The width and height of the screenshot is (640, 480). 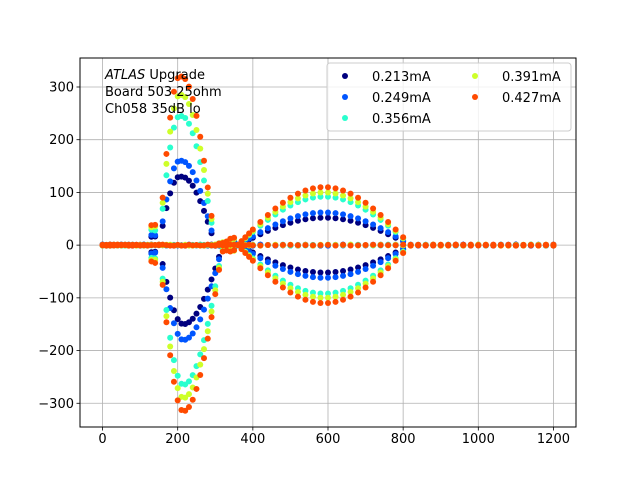 I want to click on x-tick-label: 1000, so click(x=478, y=439).